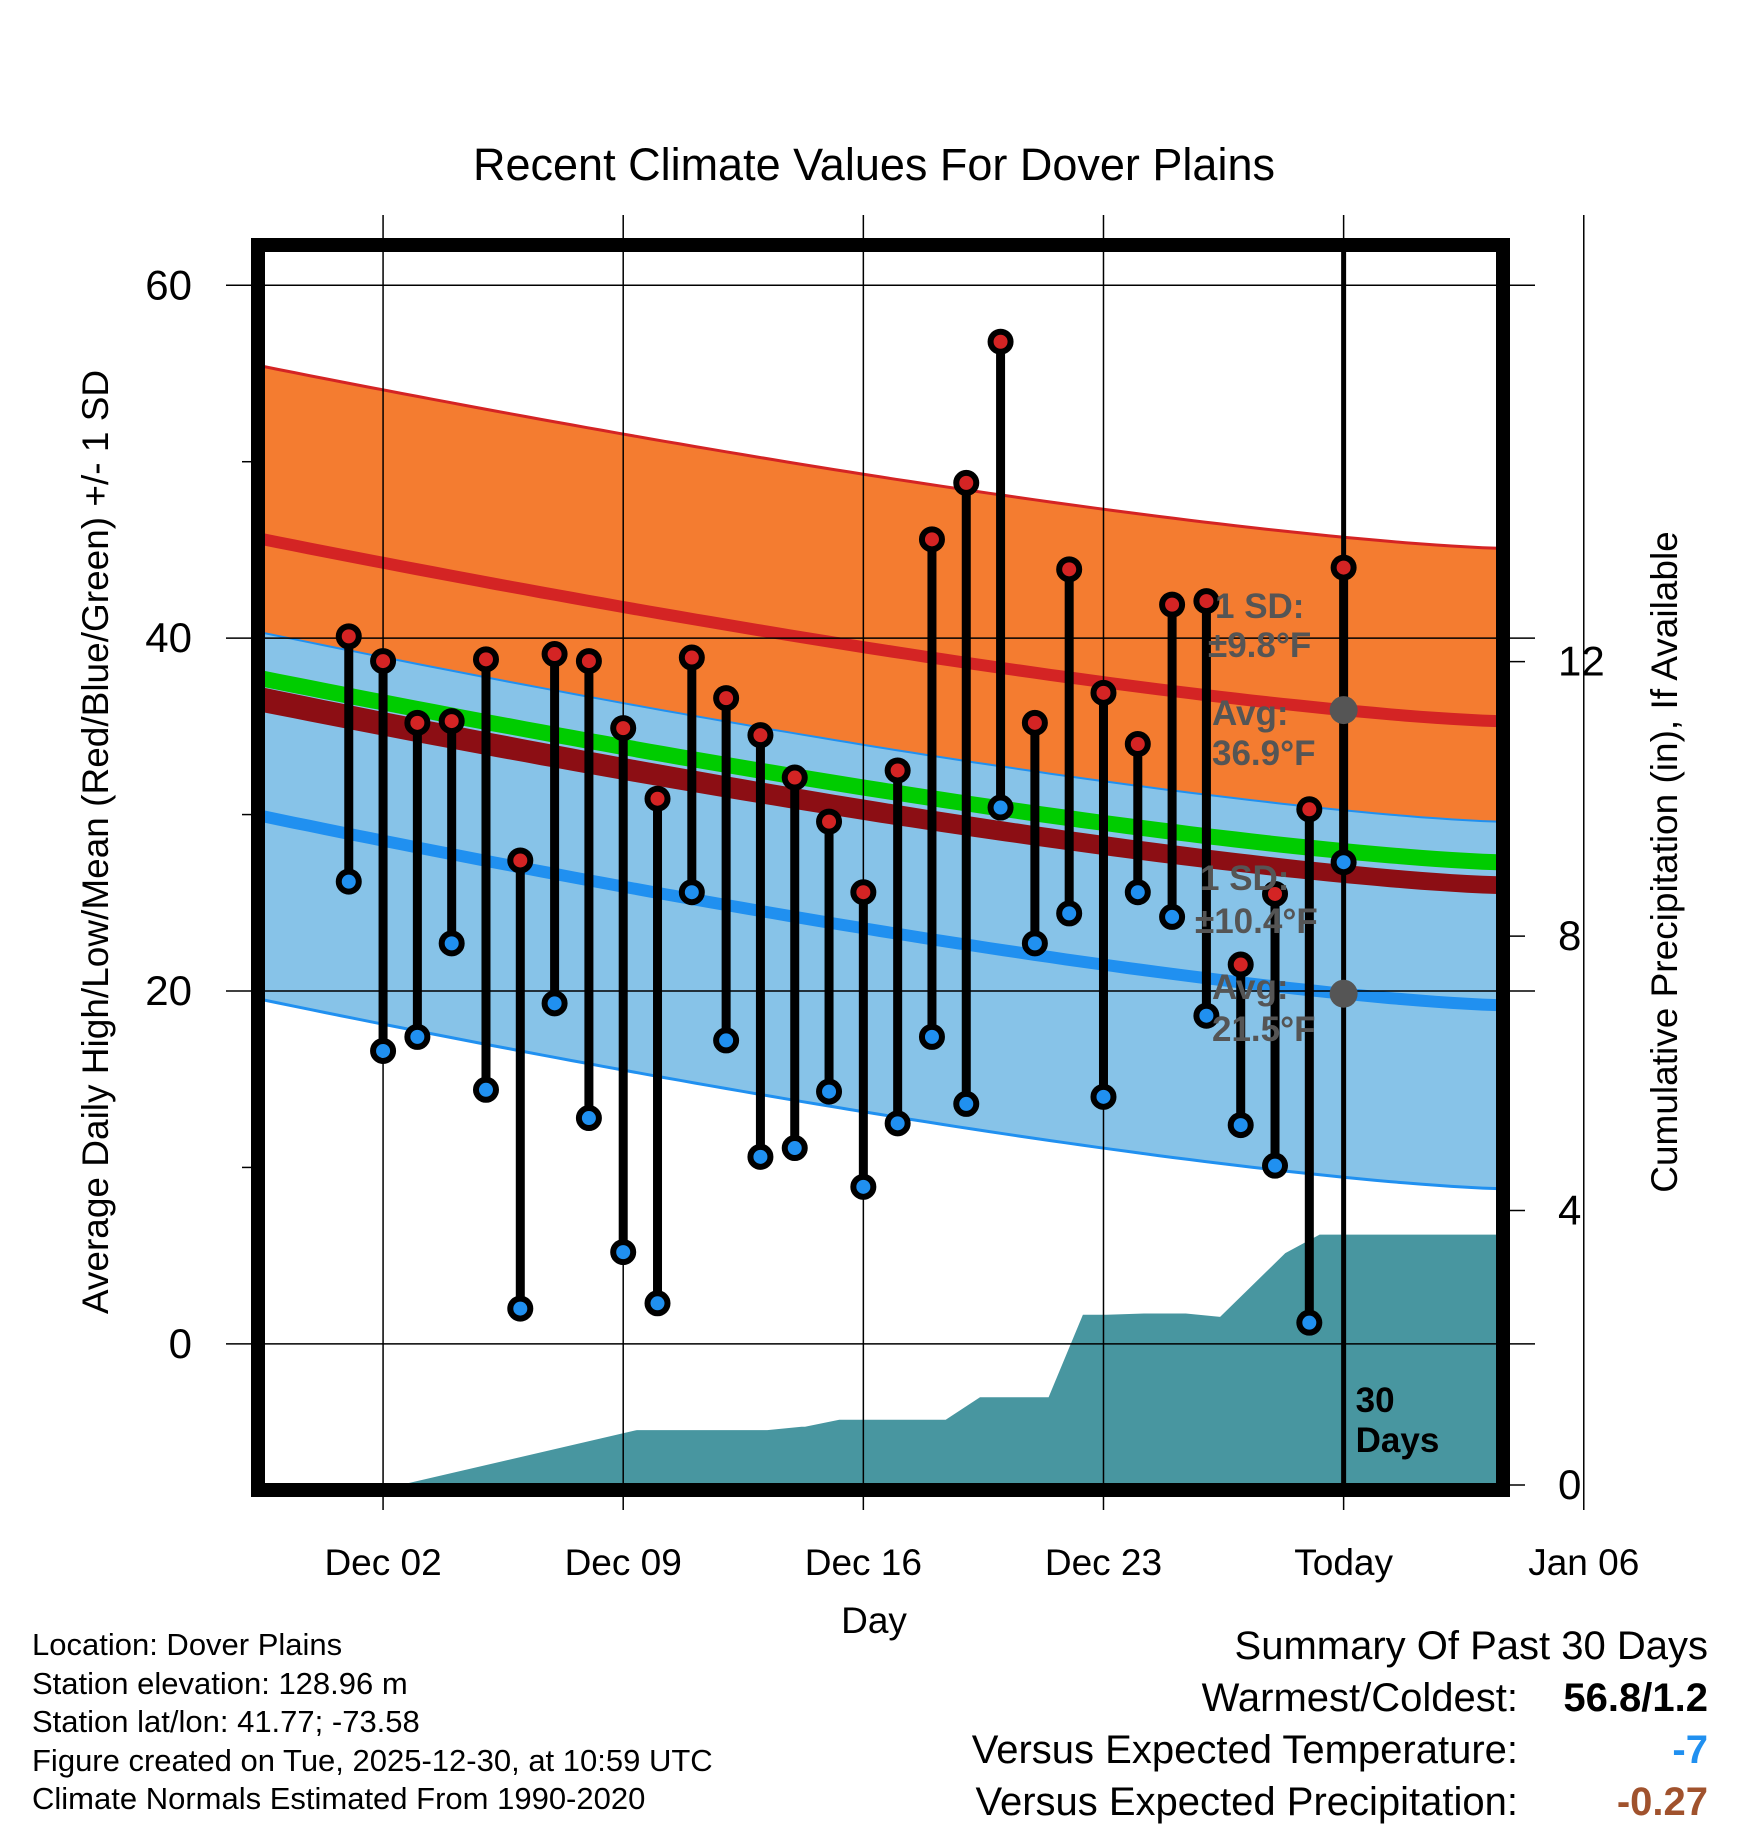 Image resolution: width=1748 pixels, height=1828 pixels. Describe the element at coordinates (1246, 1802) in the screenshot. I see `summary-precip-label: Versus Expected Precipitation:` at that location.